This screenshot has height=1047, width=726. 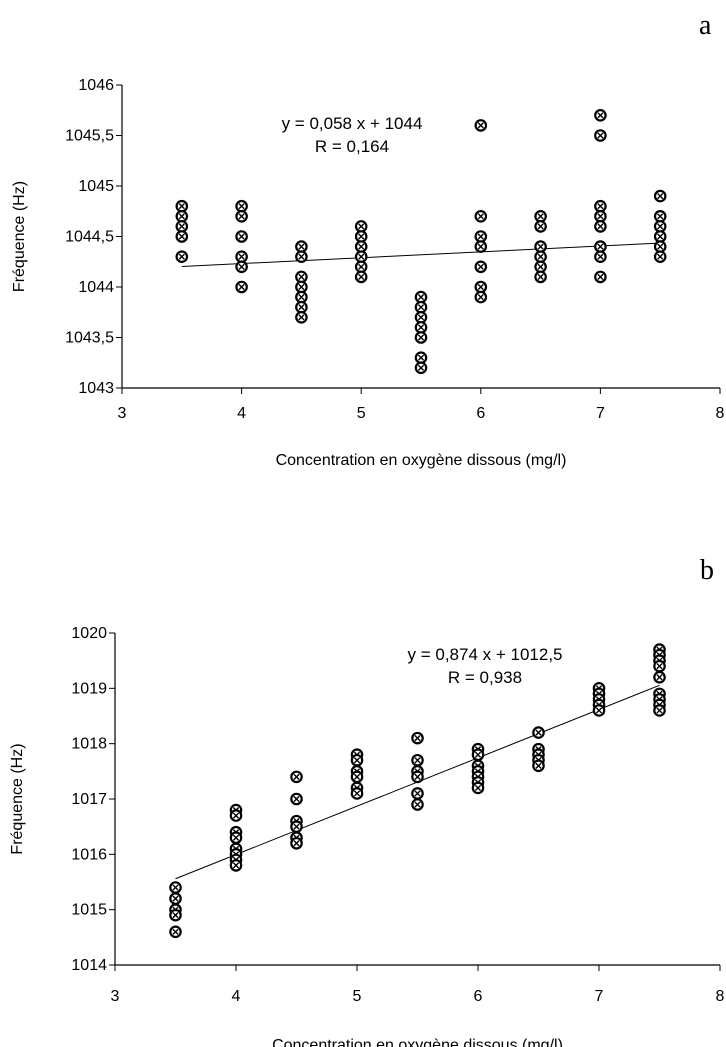 What do you see at coordinates (89, 965) in the screenshot?
I see `y-tick-label: 1014` at bounding box center [89, 965].